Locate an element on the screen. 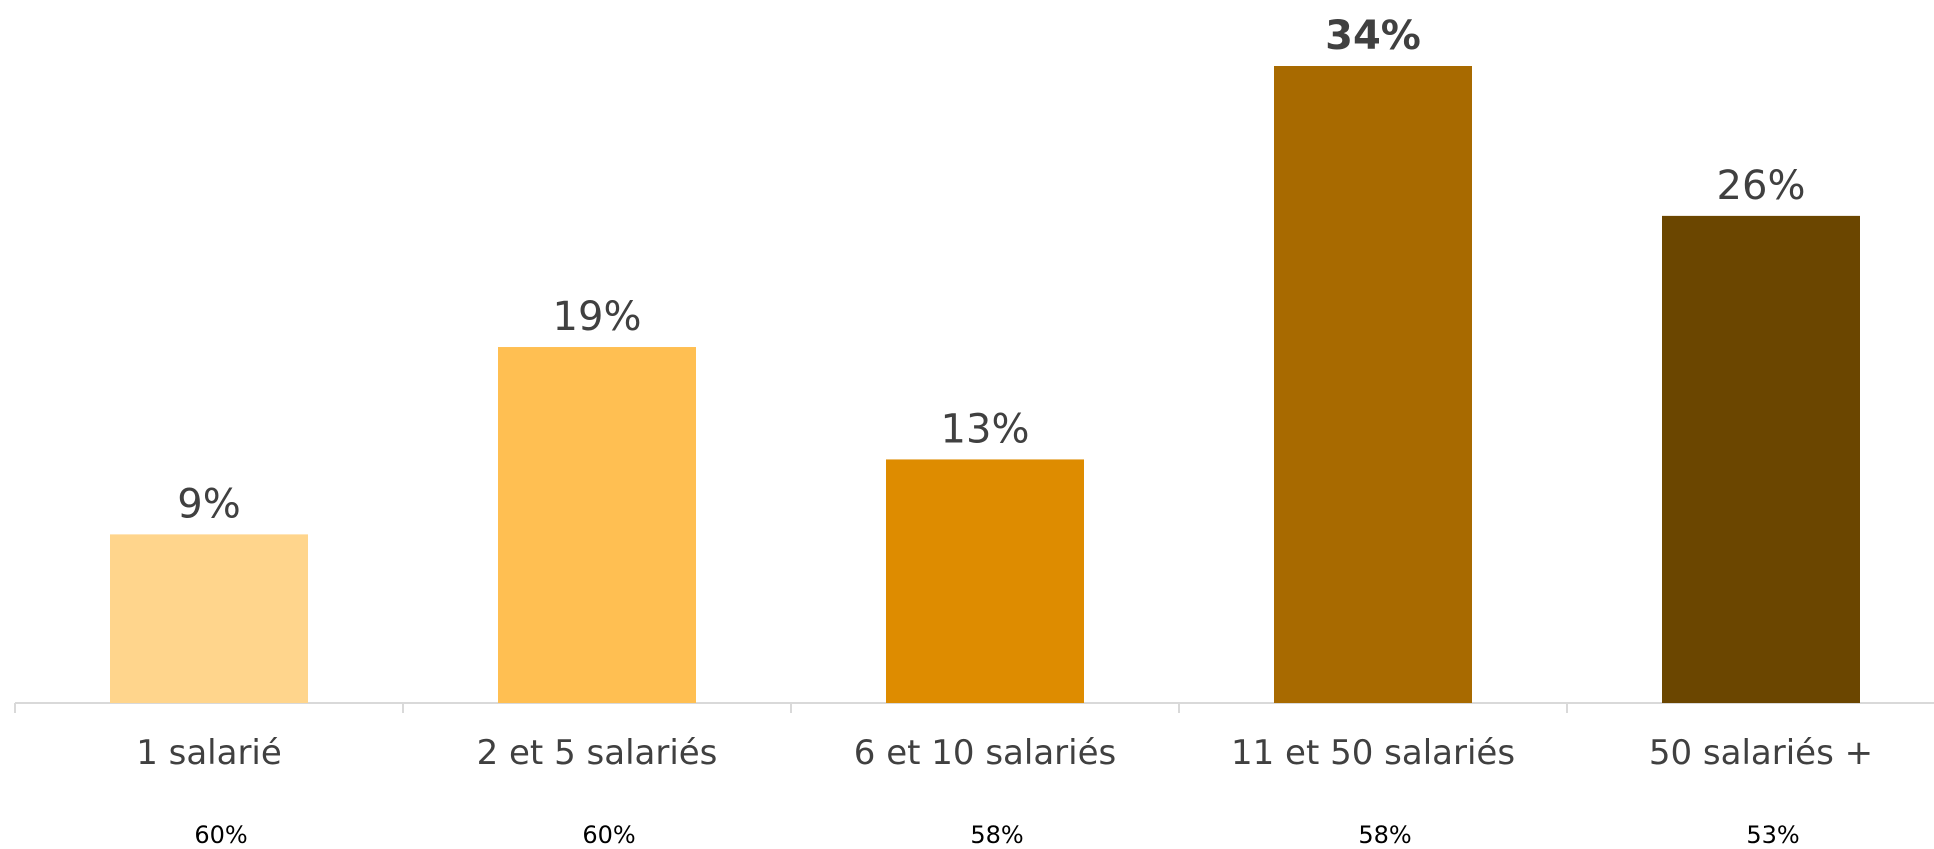 The width and height of the screenshot is (1934, 849). secondary-labels-group: 60% 60% 58% 58% 53% is located at coordinates (996, 835).